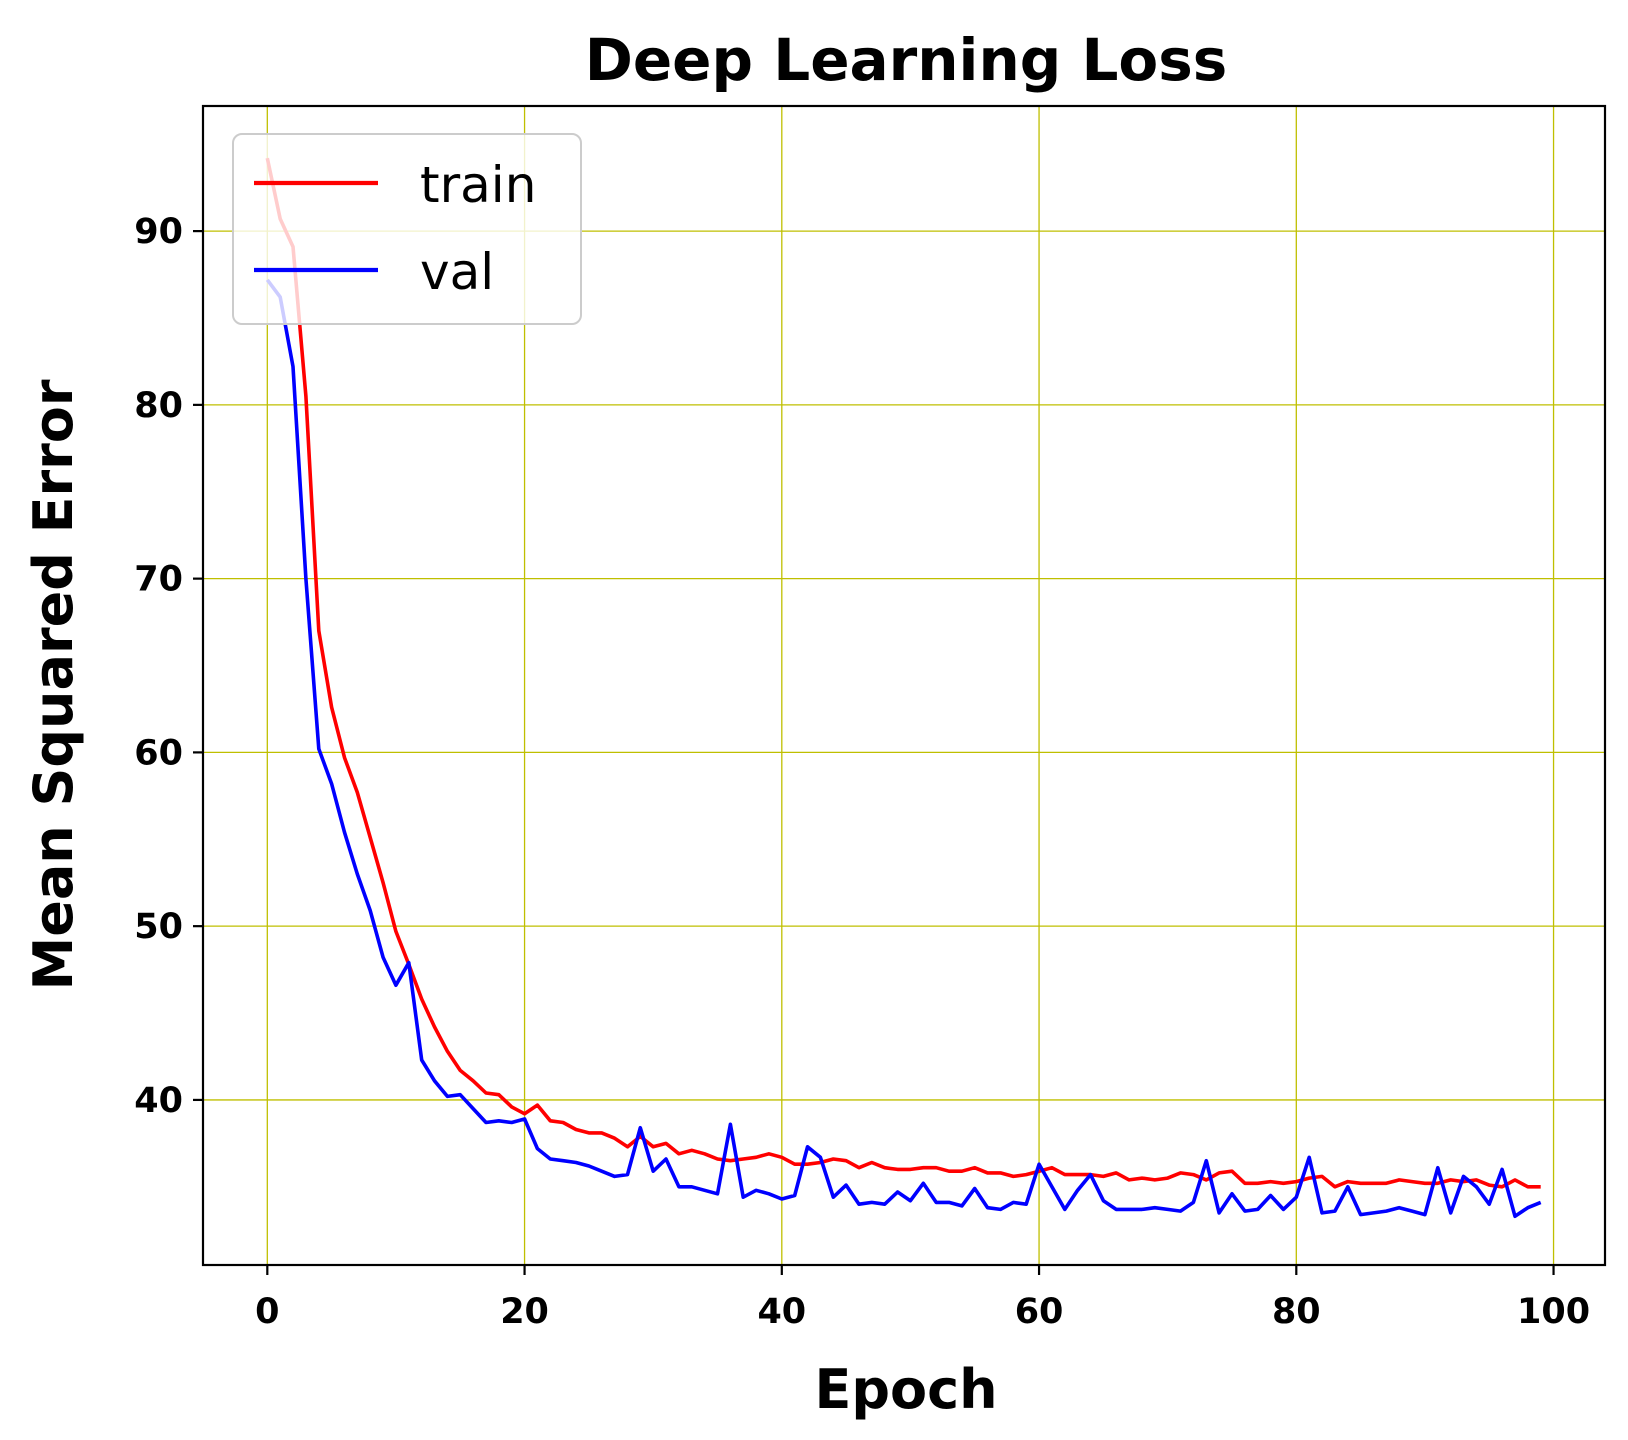  I want to click on x-axis-ticks: 0 20 40 60 80 100, so click(922, 1298).